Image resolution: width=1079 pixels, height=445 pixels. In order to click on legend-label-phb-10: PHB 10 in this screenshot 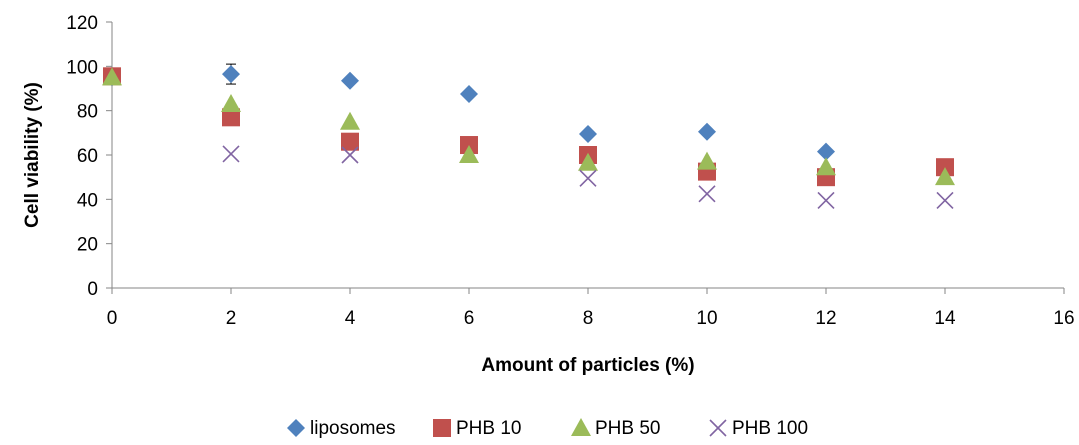, I will do `click(488, 428)`.